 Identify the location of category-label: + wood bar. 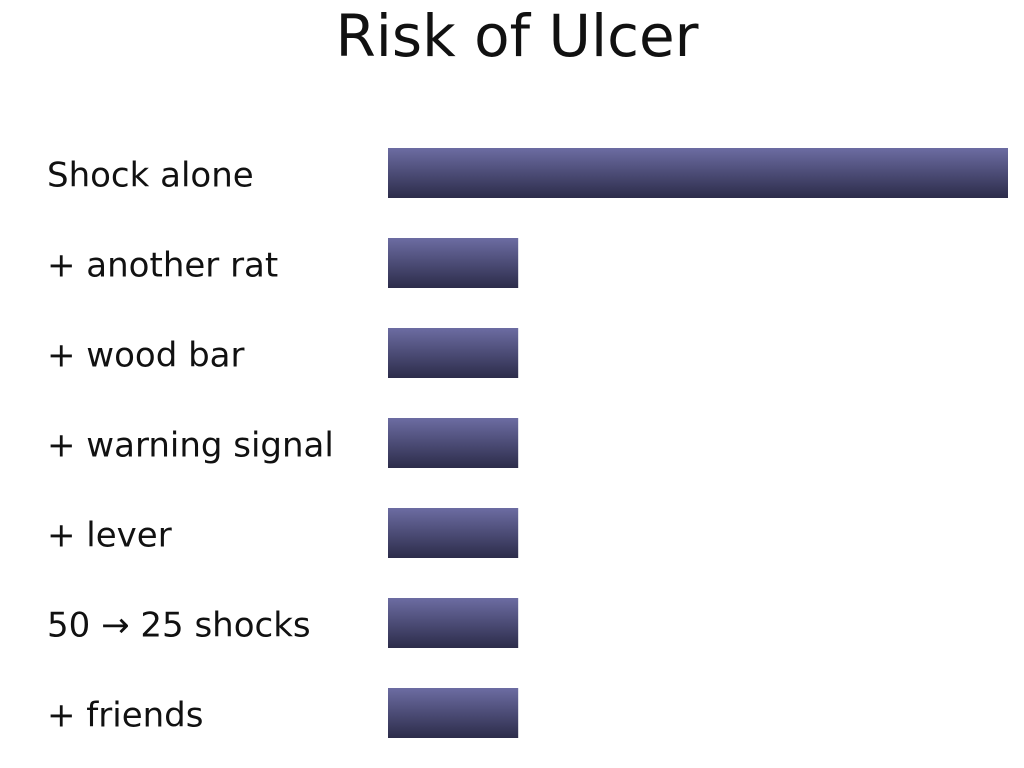
(146, 356).